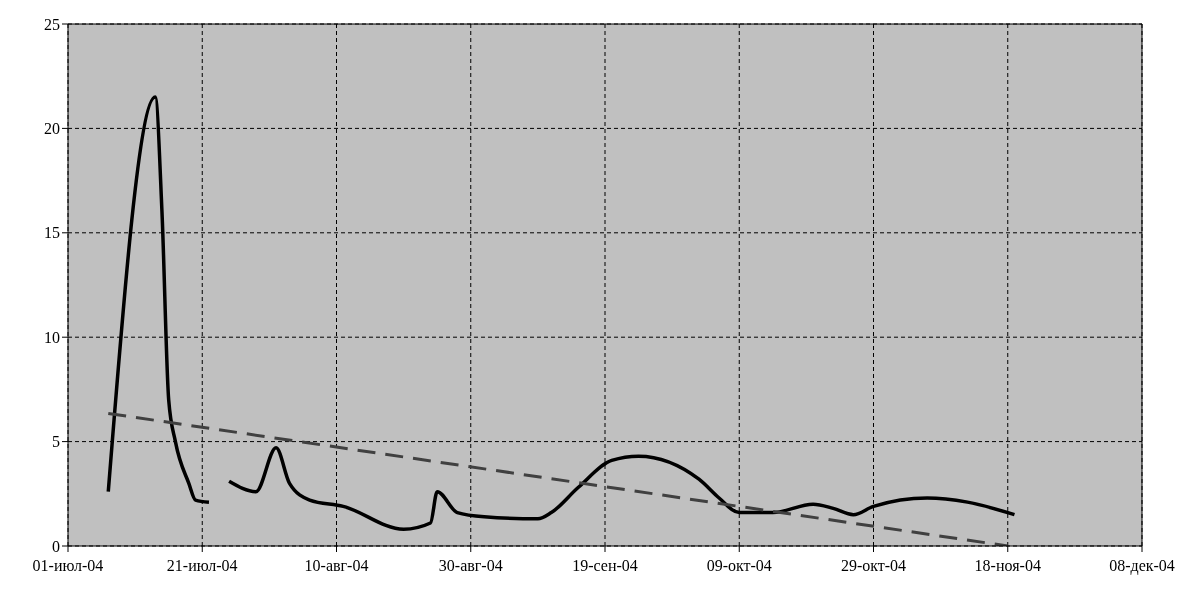 The height and width of the screenshot is (604, 1201). What do you see at coordinates (68, 566) in the screenshot?
I see `x-tick-label: 01-июл-04` at bounding box center [68, 566].